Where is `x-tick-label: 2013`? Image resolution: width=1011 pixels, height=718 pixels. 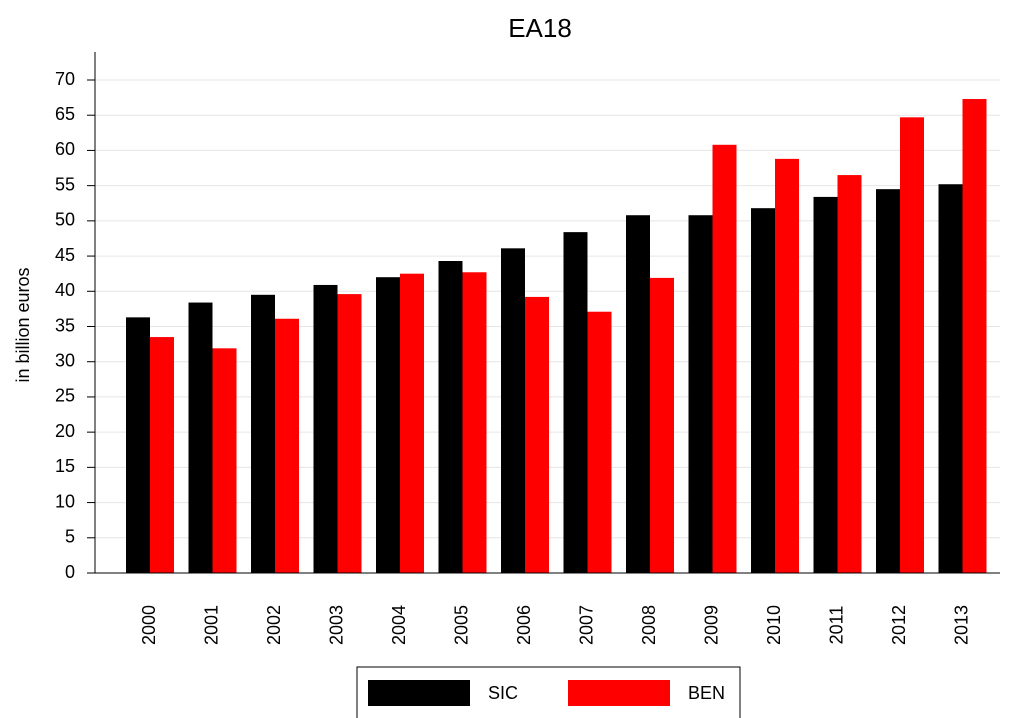
x-tick-label: 2013 is located at coordinates (961, 625).